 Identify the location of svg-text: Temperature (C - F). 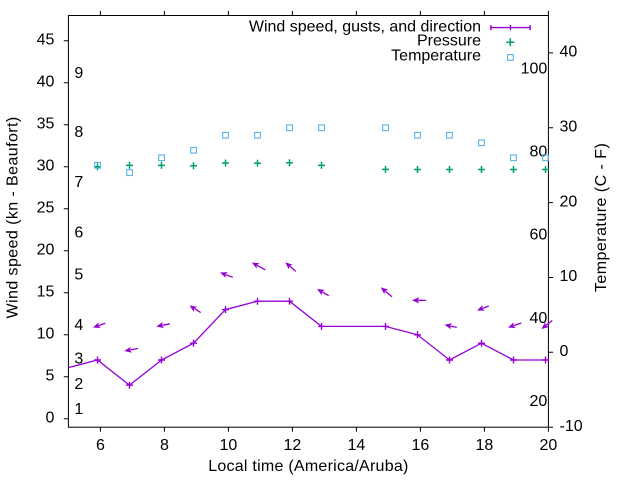
(601, 217).